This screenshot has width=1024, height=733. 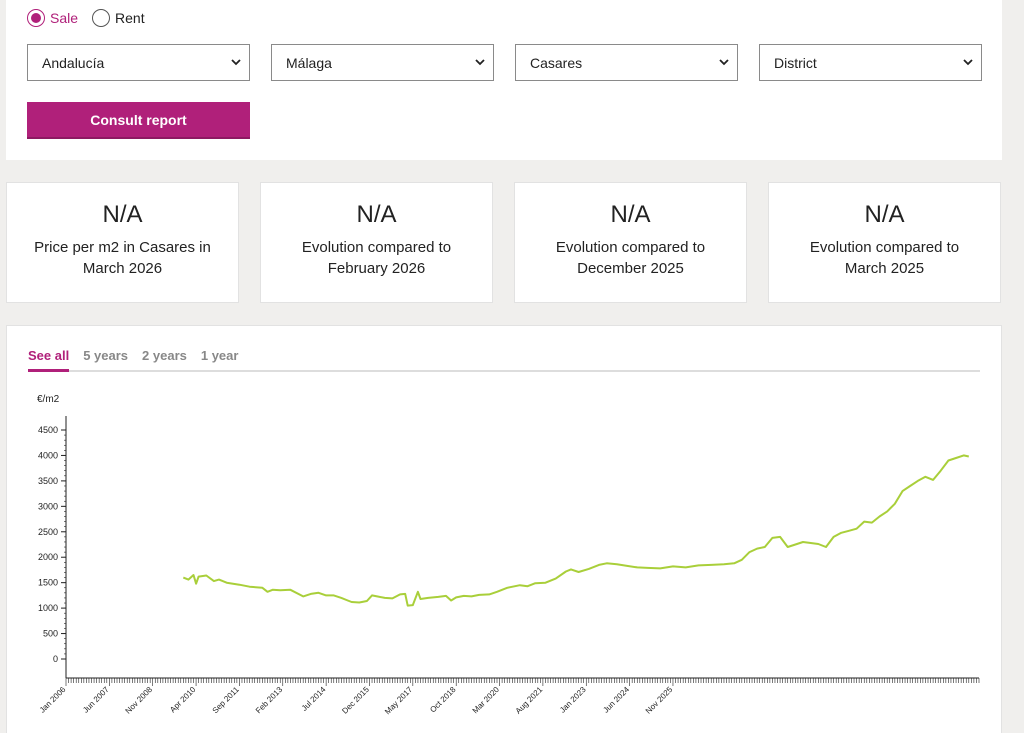 What do you see at coordinates (36, 18) in the screenshot?
I see `radio-sale-circle` at bounding box center [36, 18].